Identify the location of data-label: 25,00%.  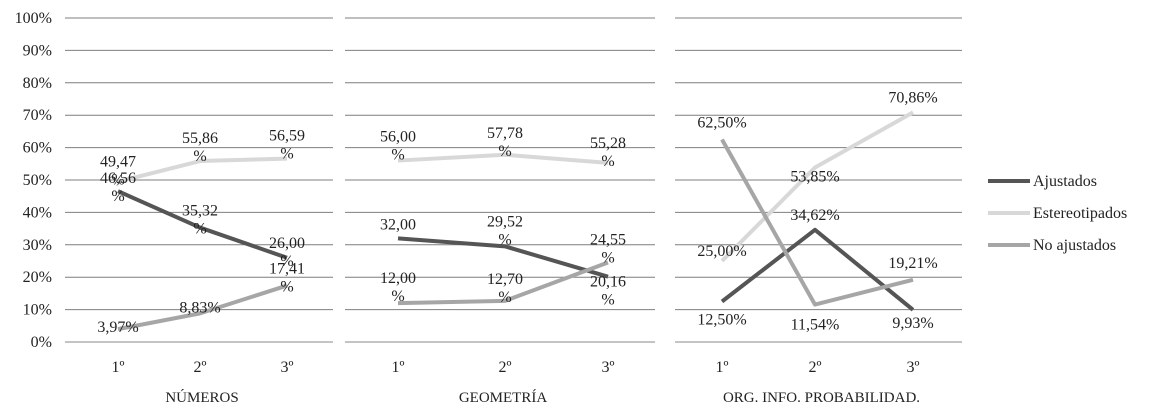
(721, 251).